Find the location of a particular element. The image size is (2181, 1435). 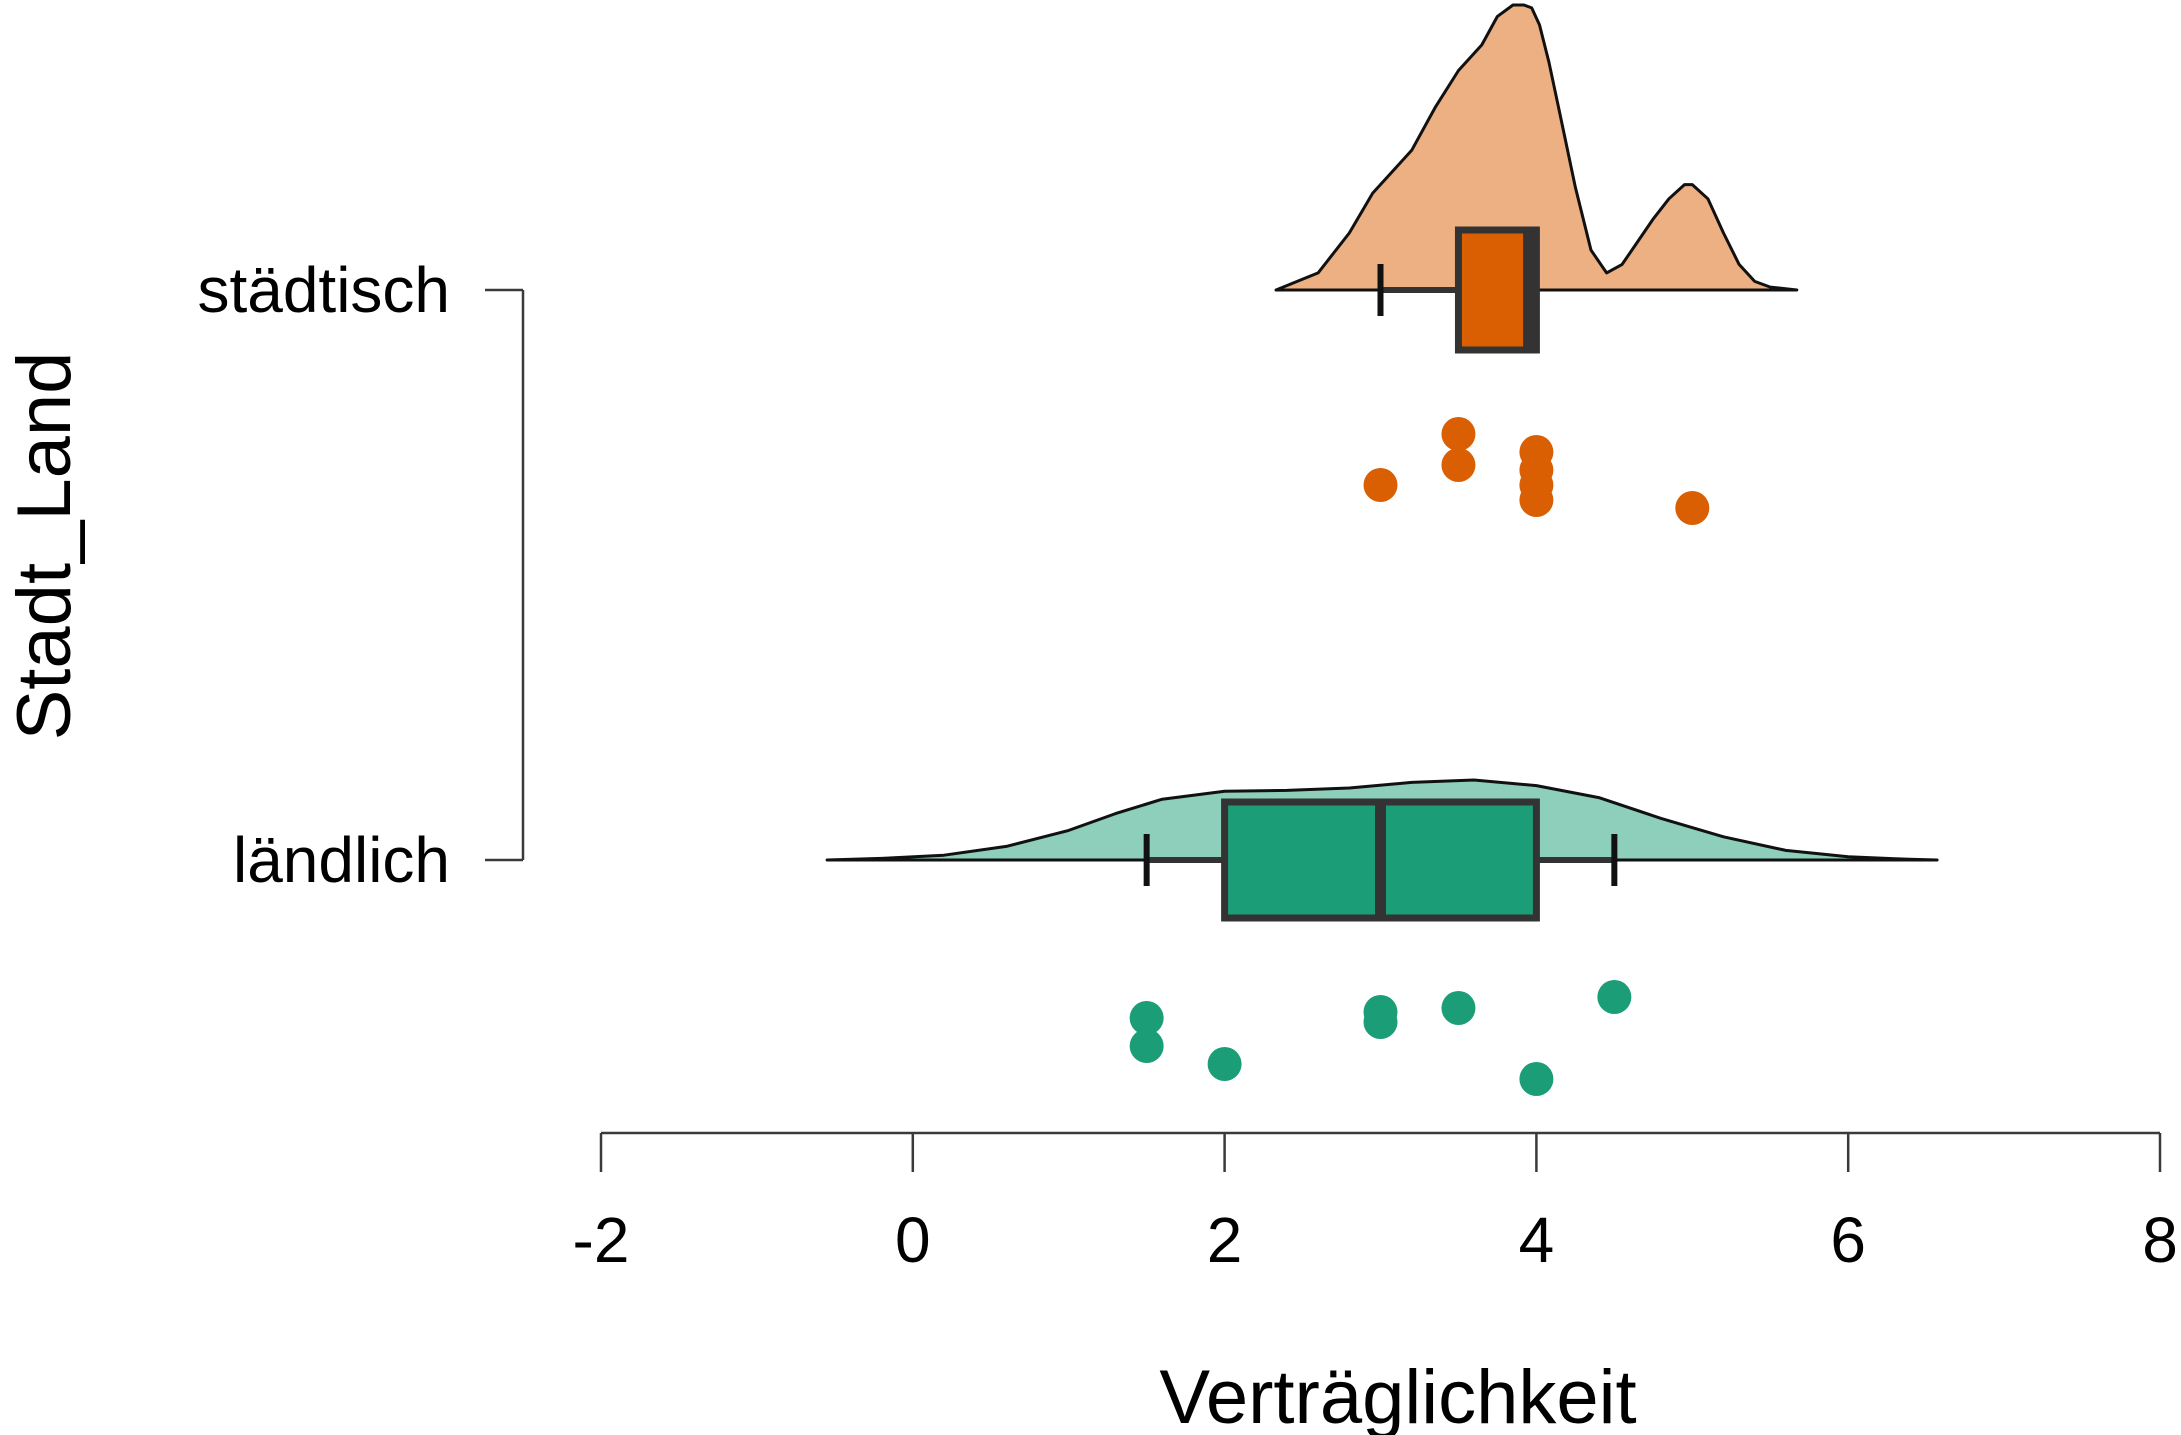

density-cloud-staedtisch is located at coordinates (1536, 147).